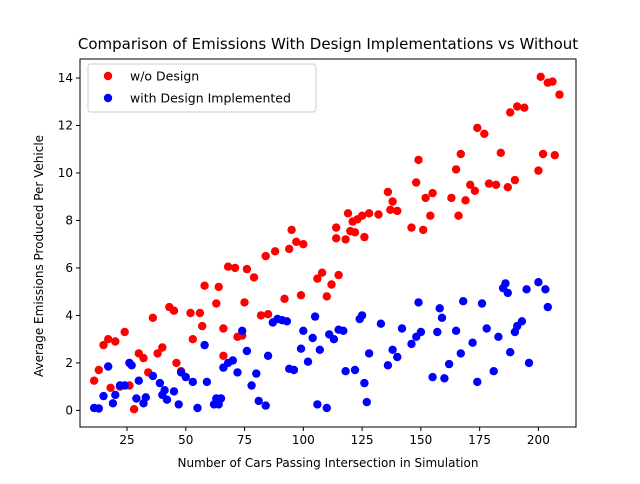 Image resolution: width=640 pixels, height=484 pixels. I want to click on x-tick-label: 75, so click(244, 440).